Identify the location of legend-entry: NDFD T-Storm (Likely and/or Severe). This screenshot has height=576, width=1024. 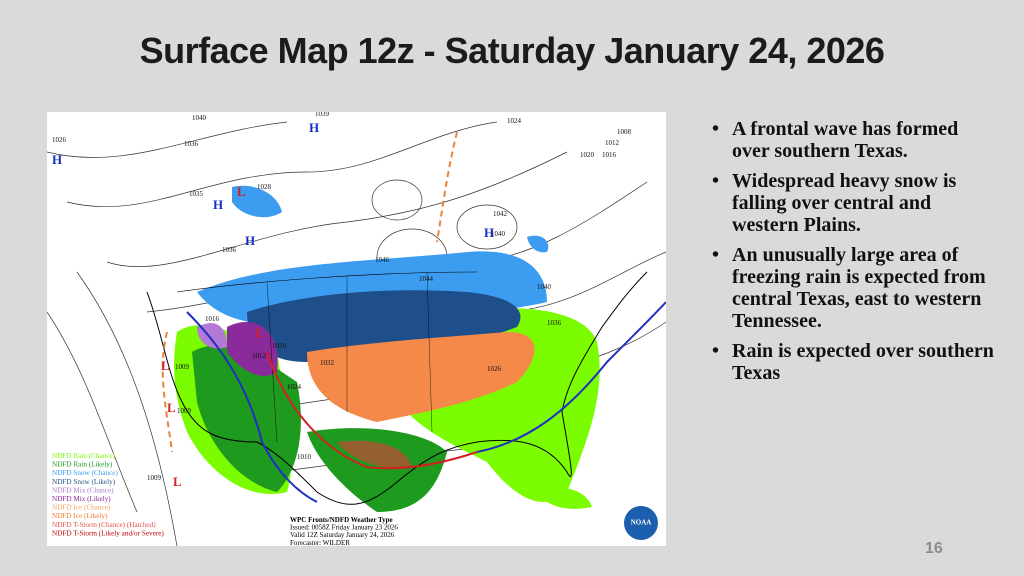
(108, 533).